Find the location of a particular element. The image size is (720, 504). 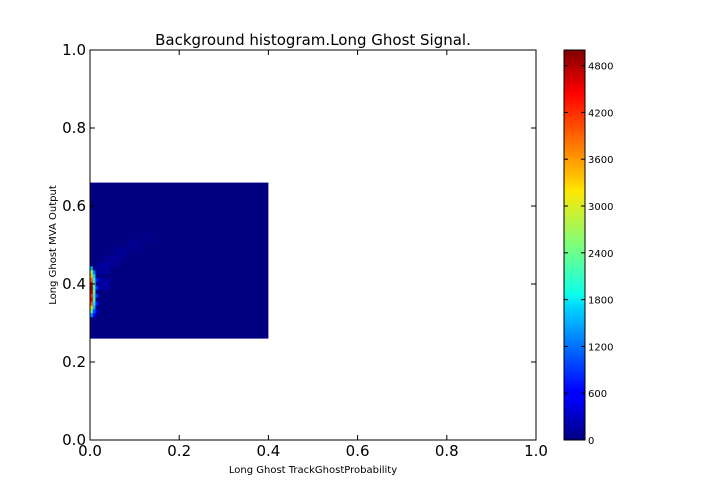

x-tick-label: 1.0 is located at coordinates (536, 451).